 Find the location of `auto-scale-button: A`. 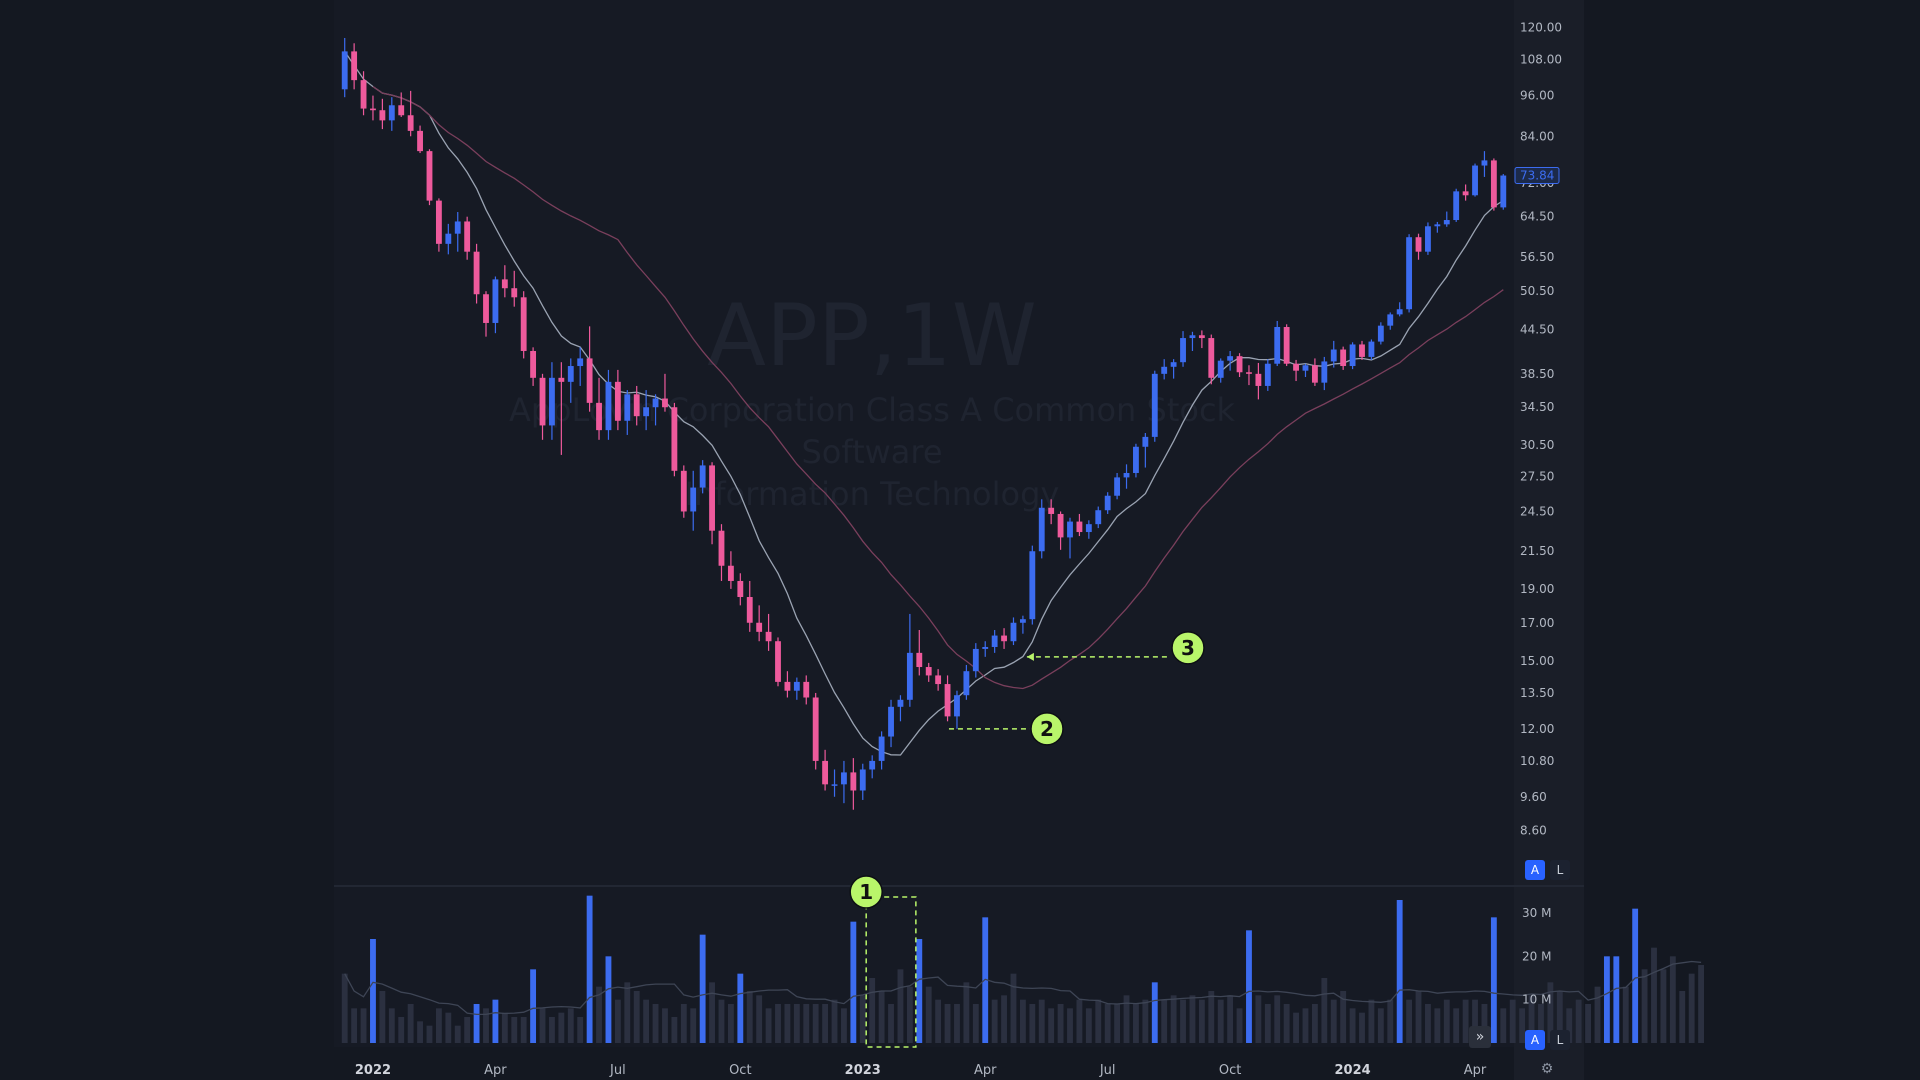

auto-scale-button: A is located at coordinates (1535, 870).